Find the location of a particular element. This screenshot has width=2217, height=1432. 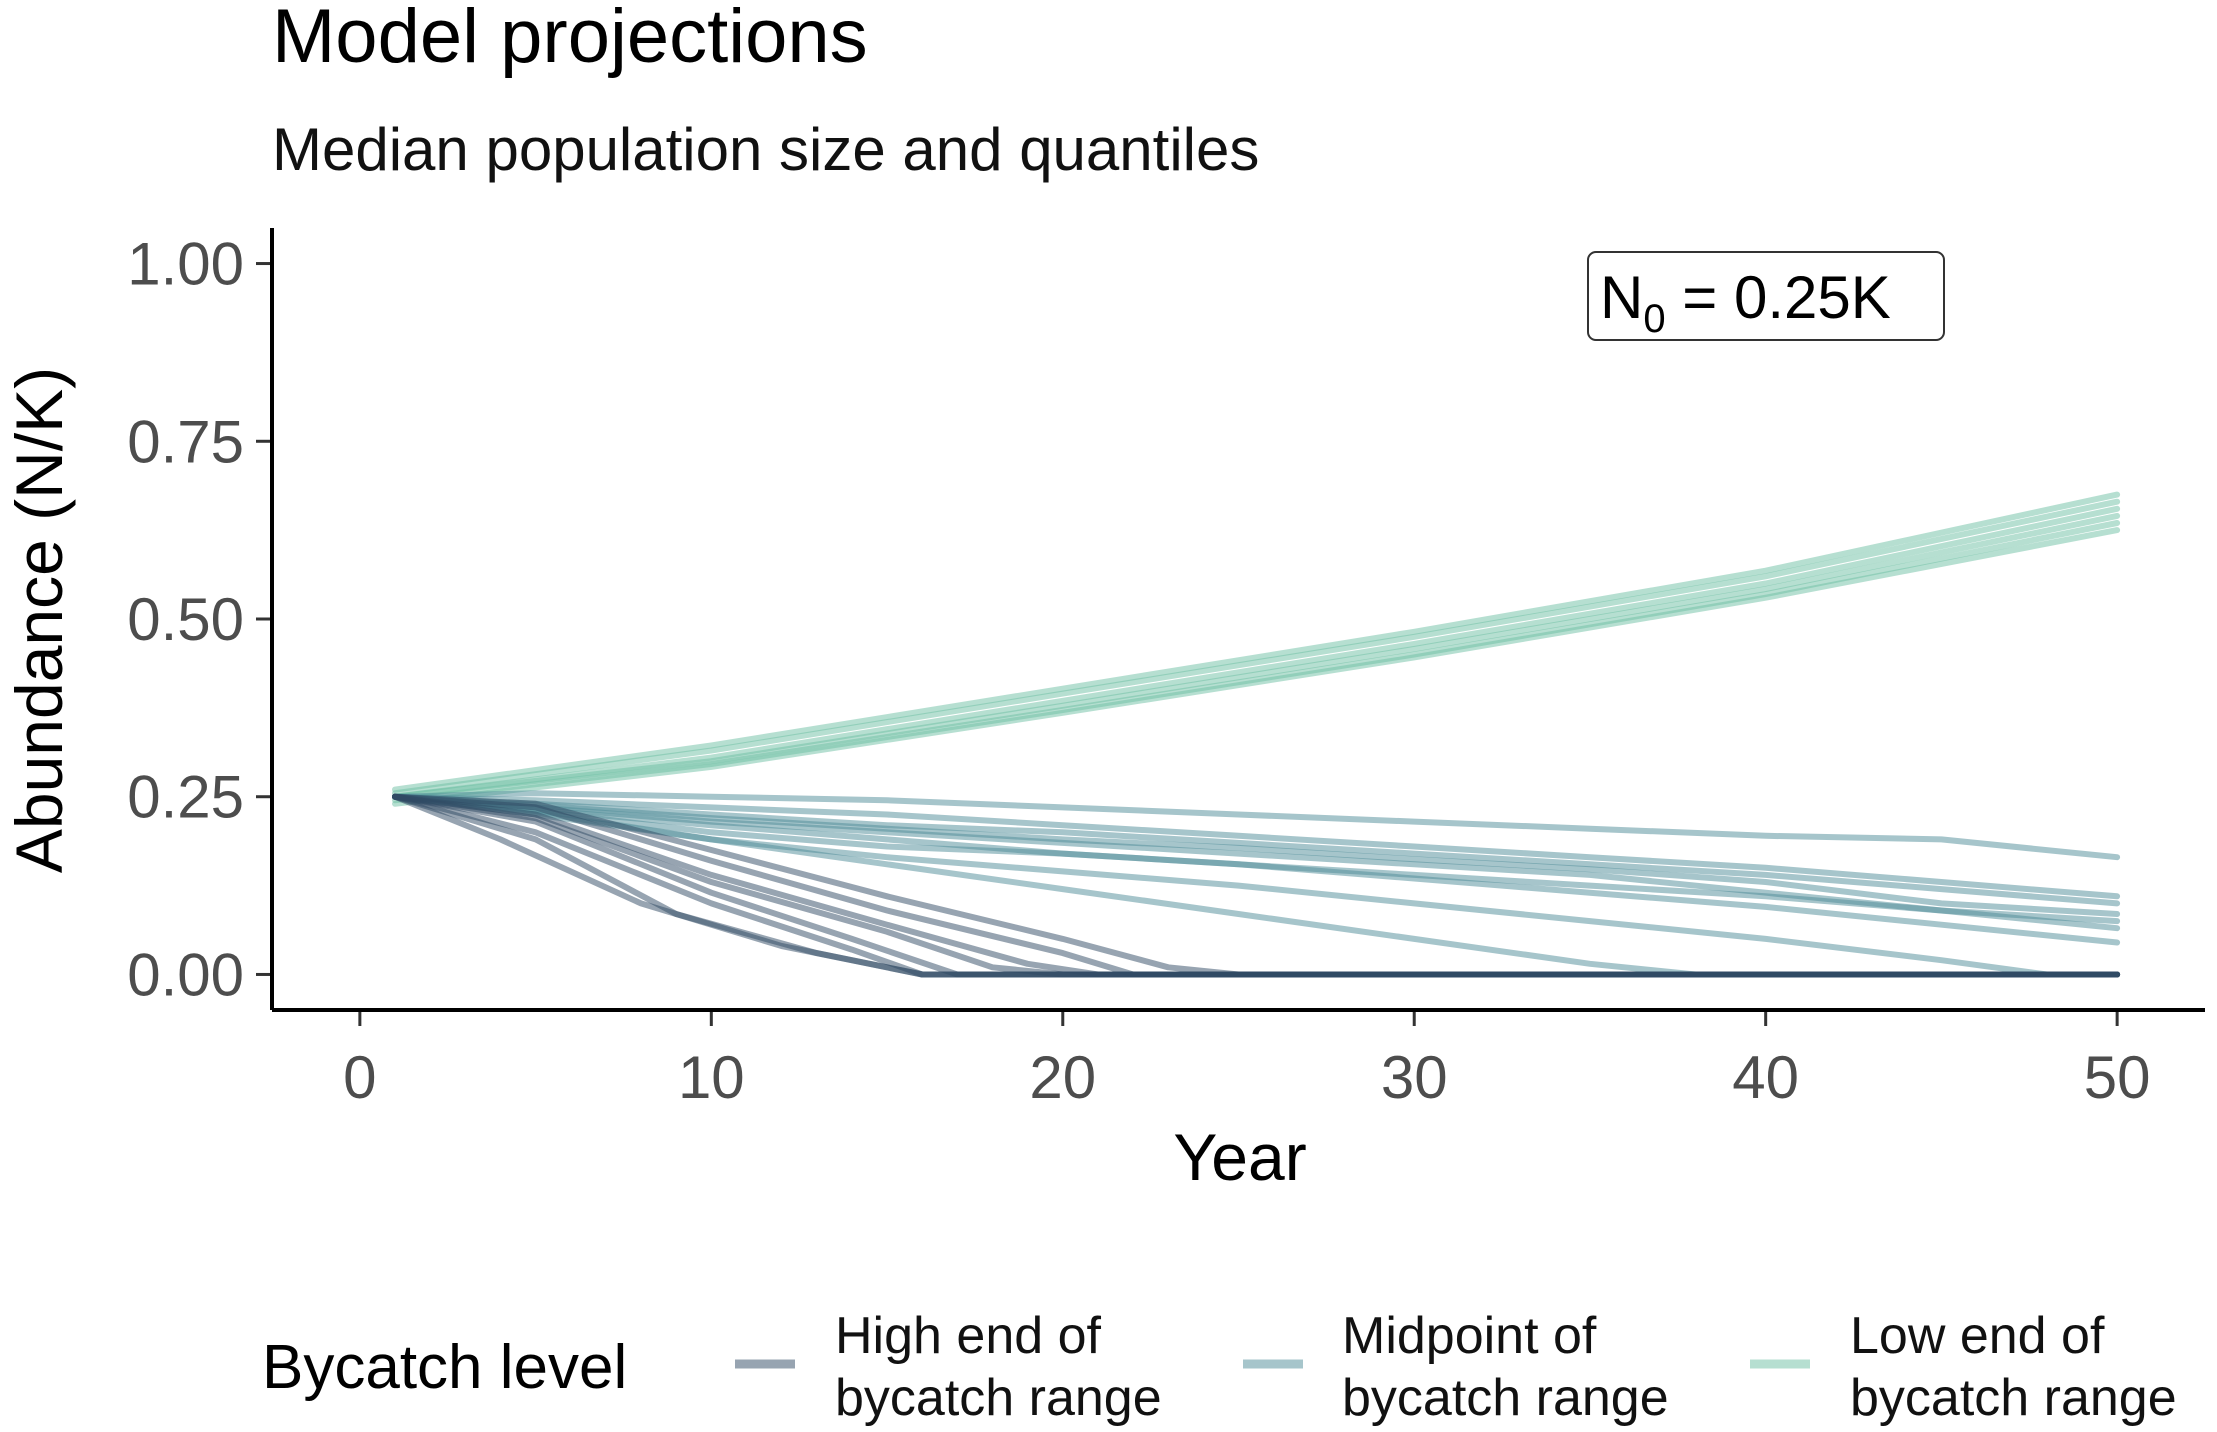

legend-title: Bycatch level is located at coordinates (444, 1367).